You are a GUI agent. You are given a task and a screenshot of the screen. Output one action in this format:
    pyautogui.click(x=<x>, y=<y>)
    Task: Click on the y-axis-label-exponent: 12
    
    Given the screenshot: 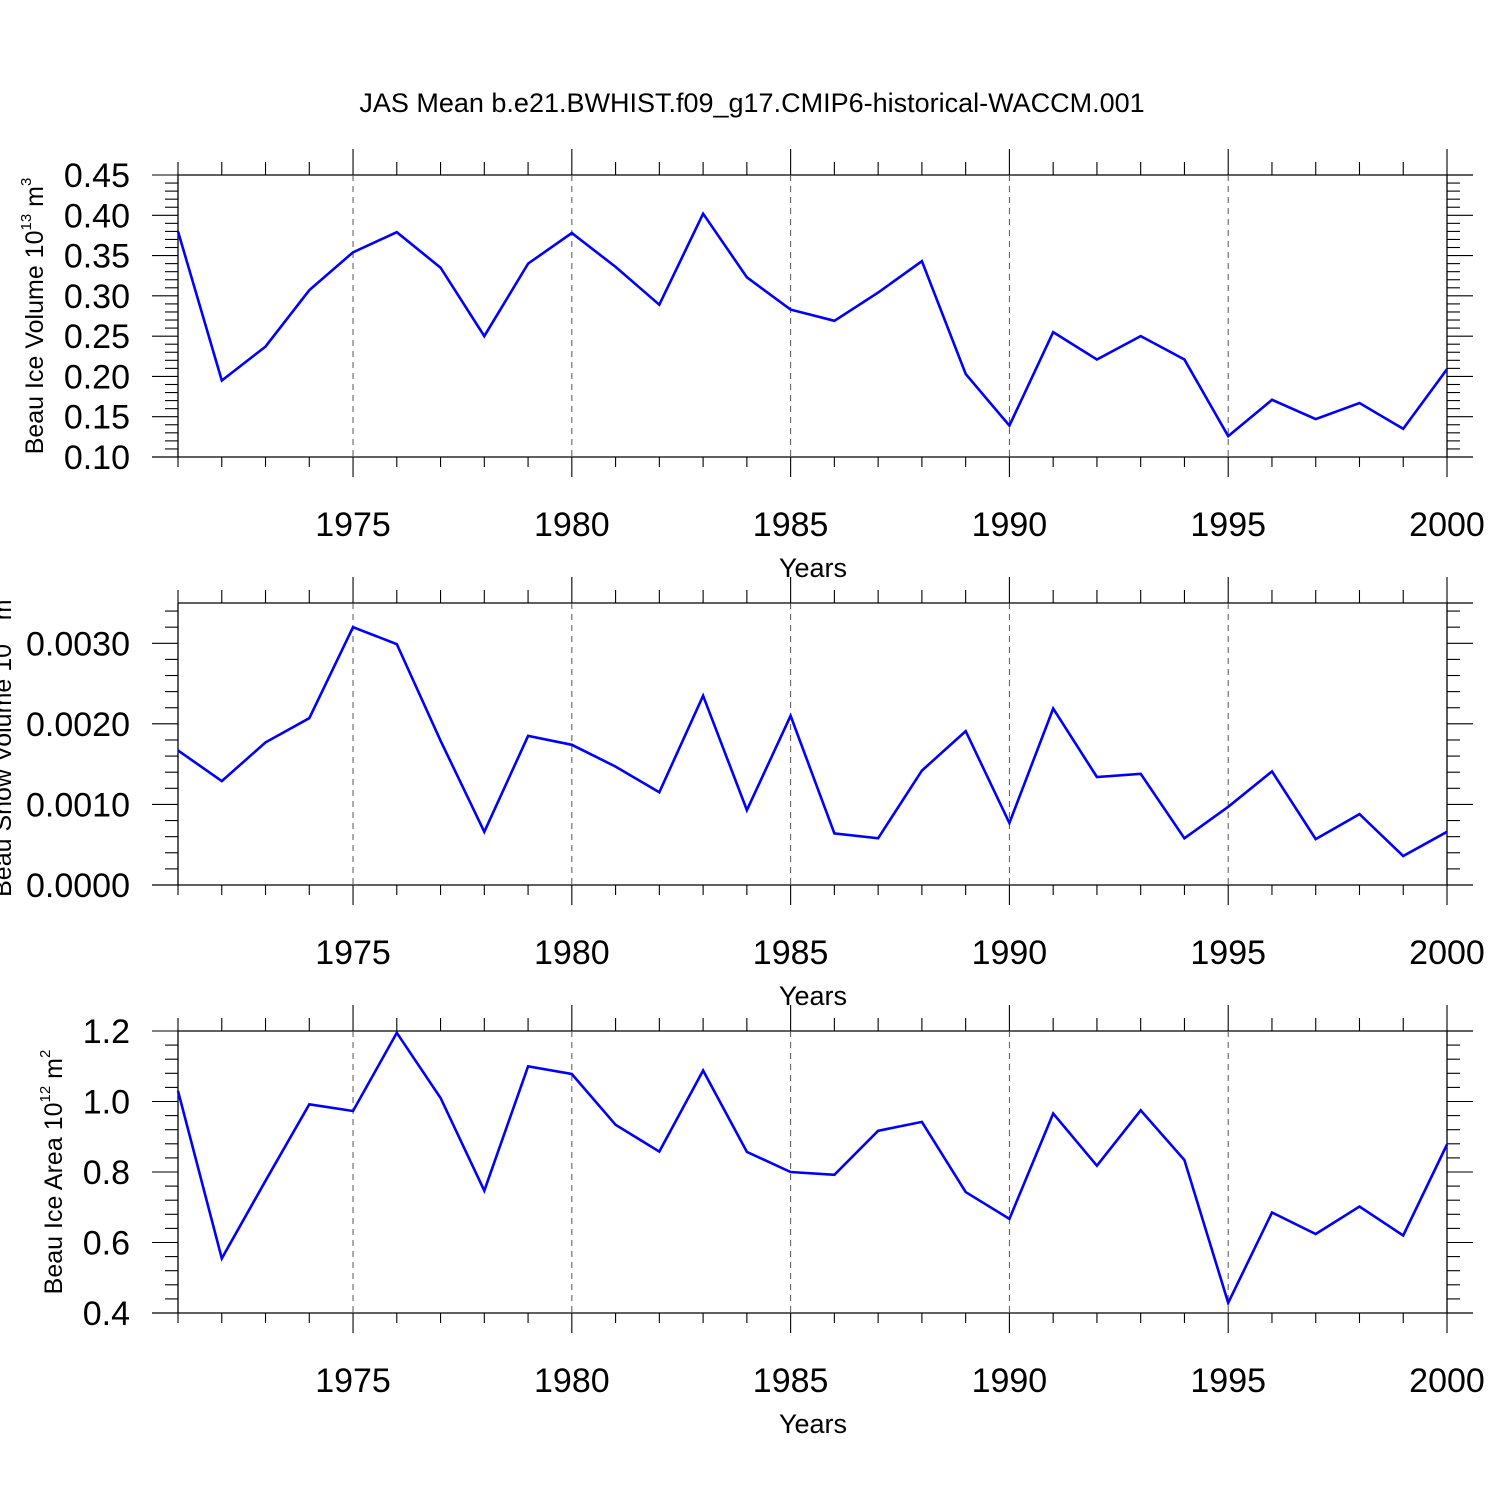 What is the action you would take?
    pyautogui.click(x=45, y=1094)
    